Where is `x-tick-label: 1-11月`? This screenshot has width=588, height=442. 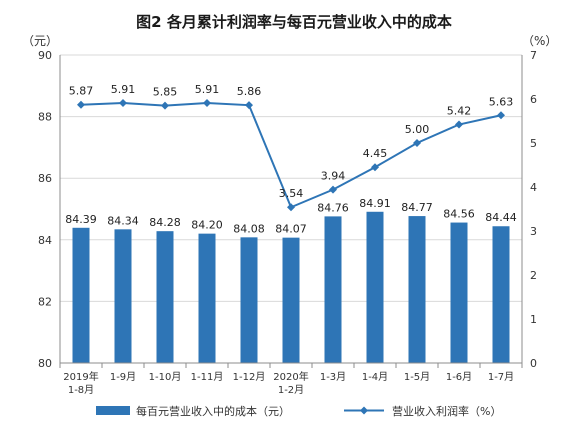 x-tick-label: 1-11月 is located at coordinates (207, 377).